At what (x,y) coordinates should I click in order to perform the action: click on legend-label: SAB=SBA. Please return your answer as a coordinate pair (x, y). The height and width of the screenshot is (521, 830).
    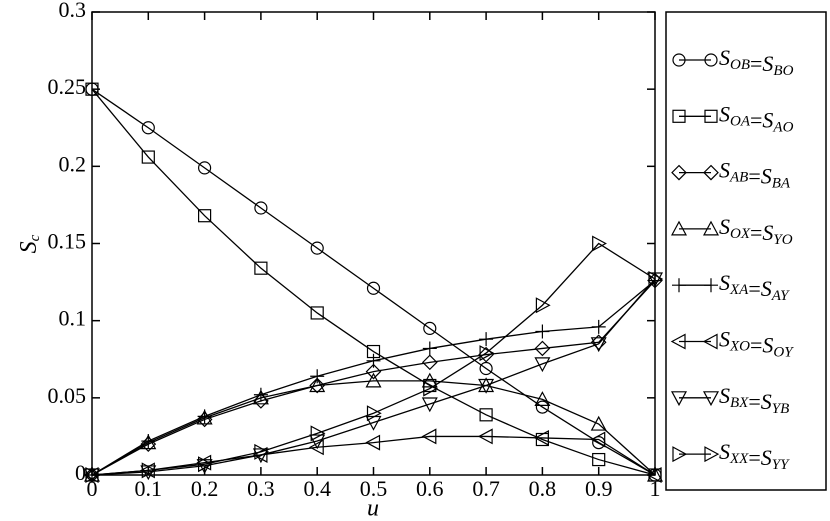
    Looking at the image, I should click on (755, 175).